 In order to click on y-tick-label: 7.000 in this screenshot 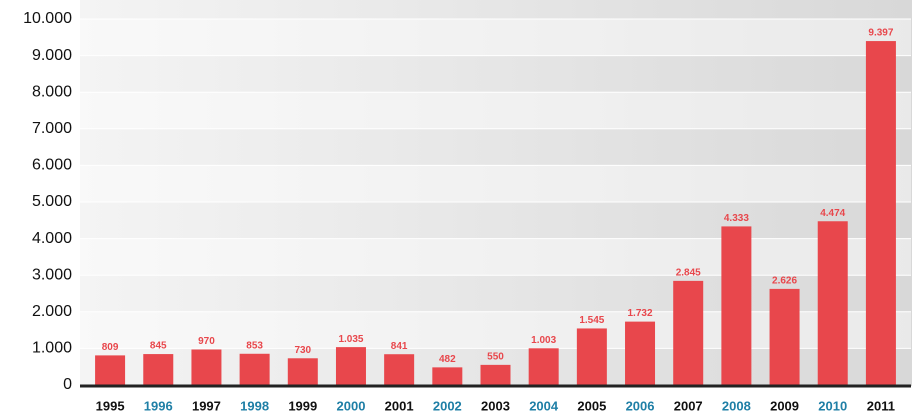, I will do `click(52, 128)`.